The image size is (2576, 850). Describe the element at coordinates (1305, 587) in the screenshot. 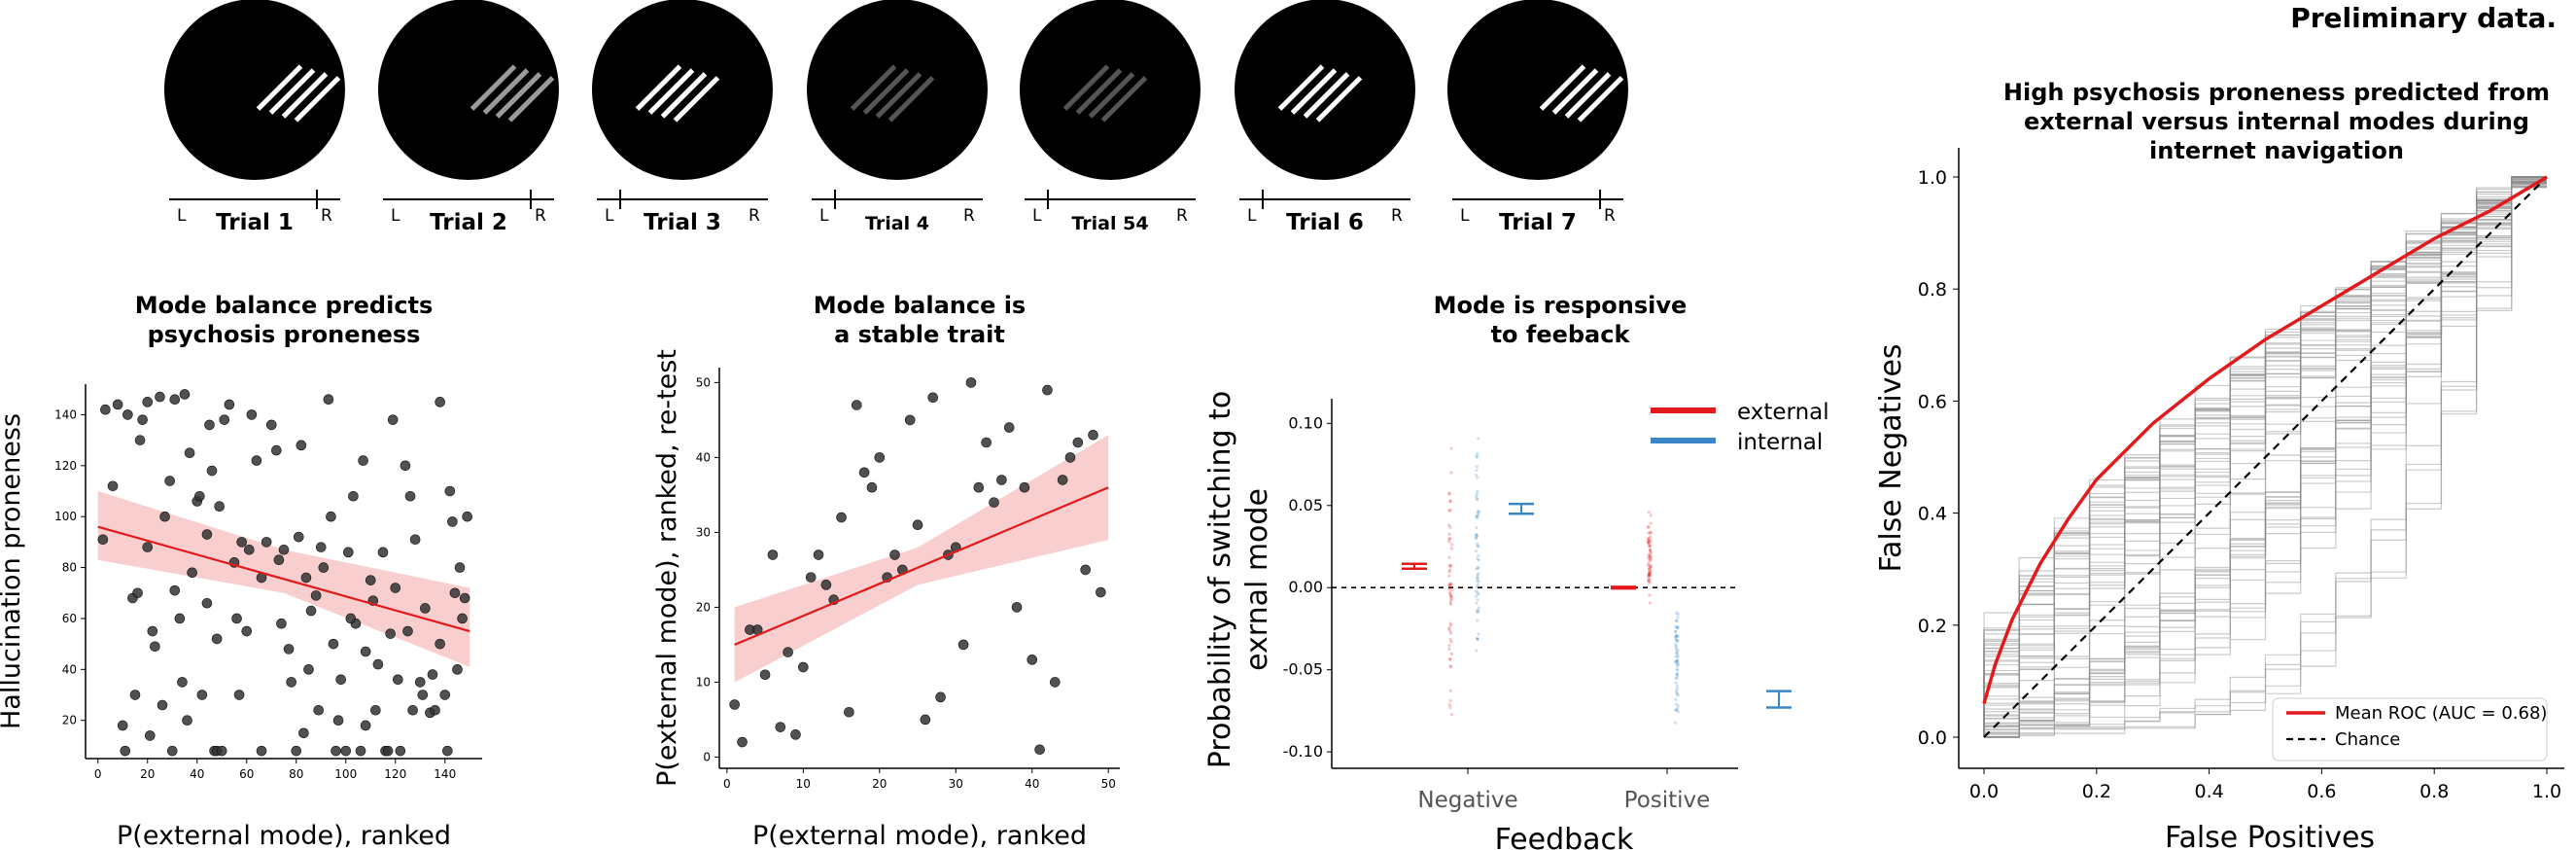

I see `y-tick-label: 0.00` at that location.